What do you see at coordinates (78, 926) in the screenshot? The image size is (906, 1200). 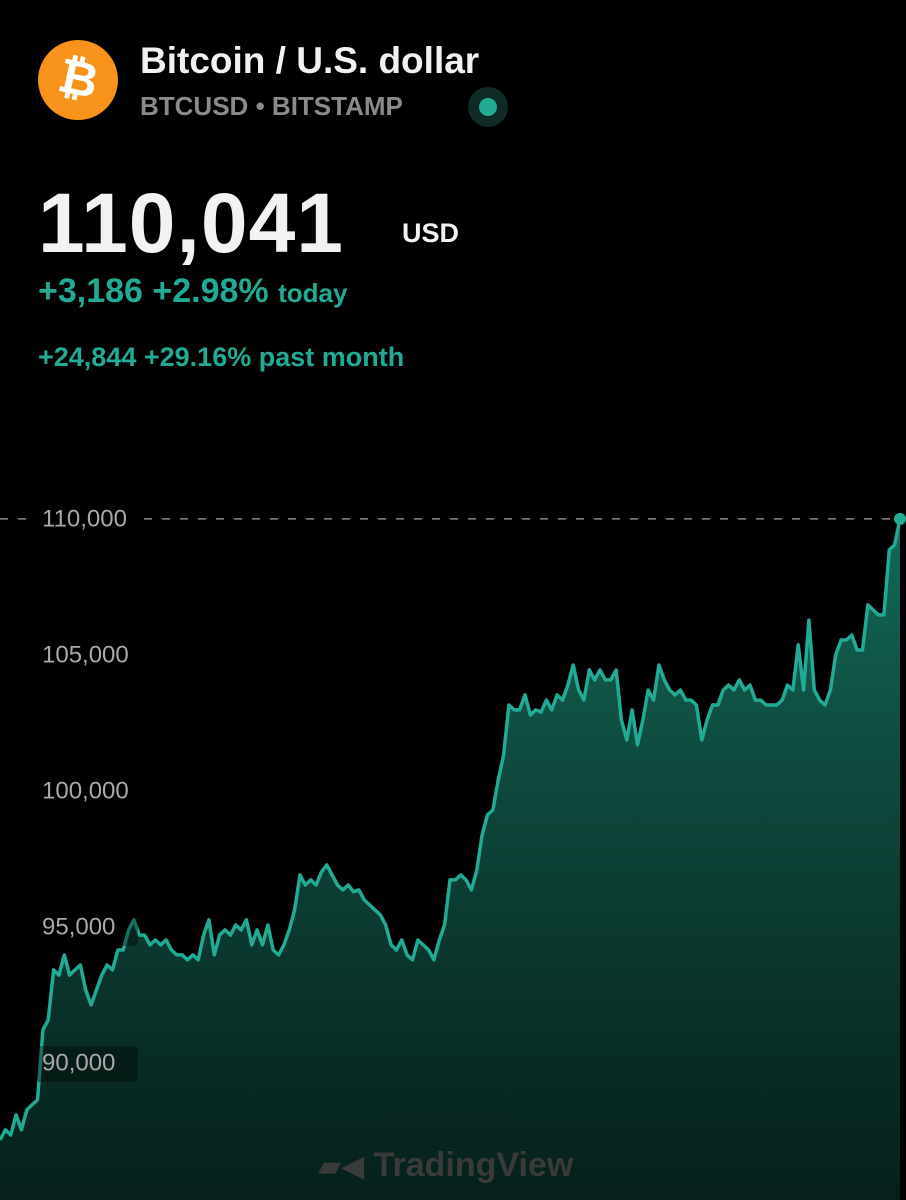 I see `y-tick-label: 95,000` at bounding box center [78, 926].